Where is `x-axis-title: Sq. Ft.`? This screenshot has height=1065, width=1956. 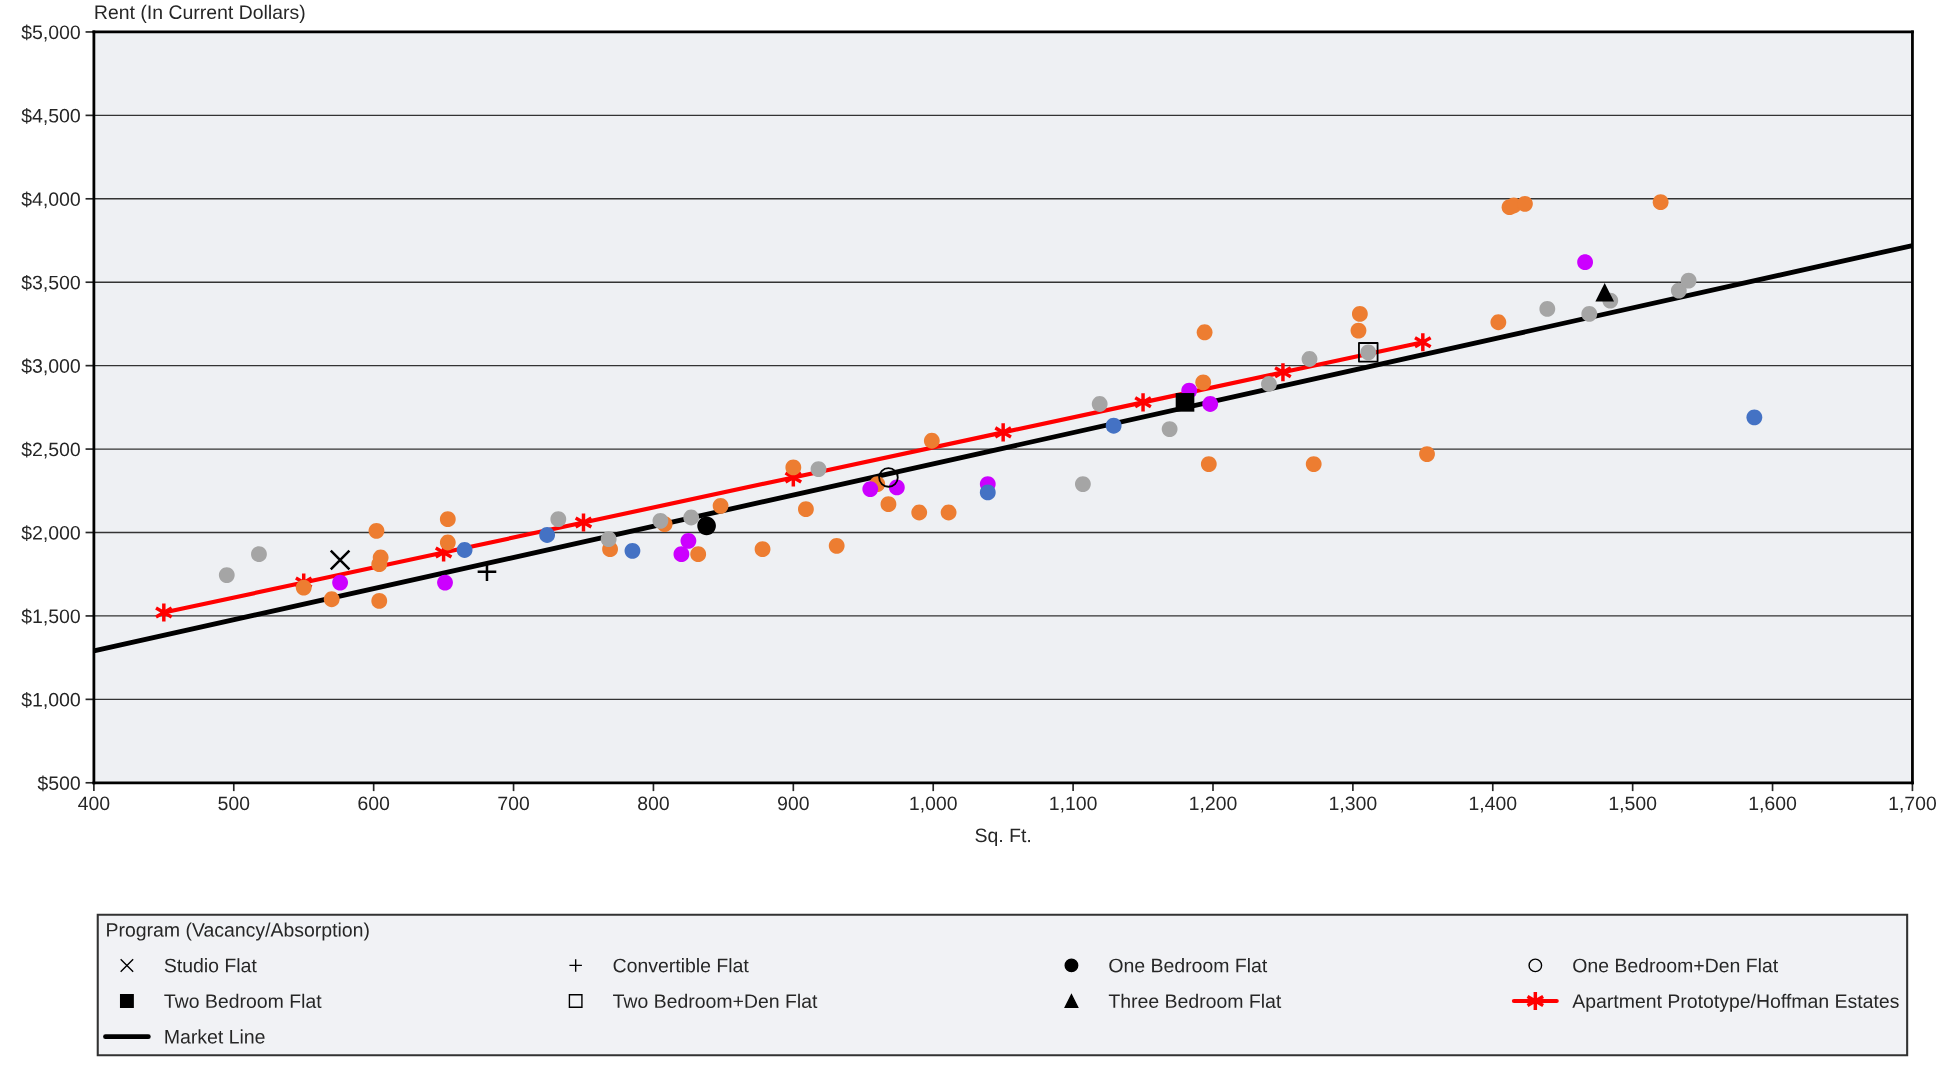
x-axis-title: Sq. Ft. is located at coordinates (1003, 837).